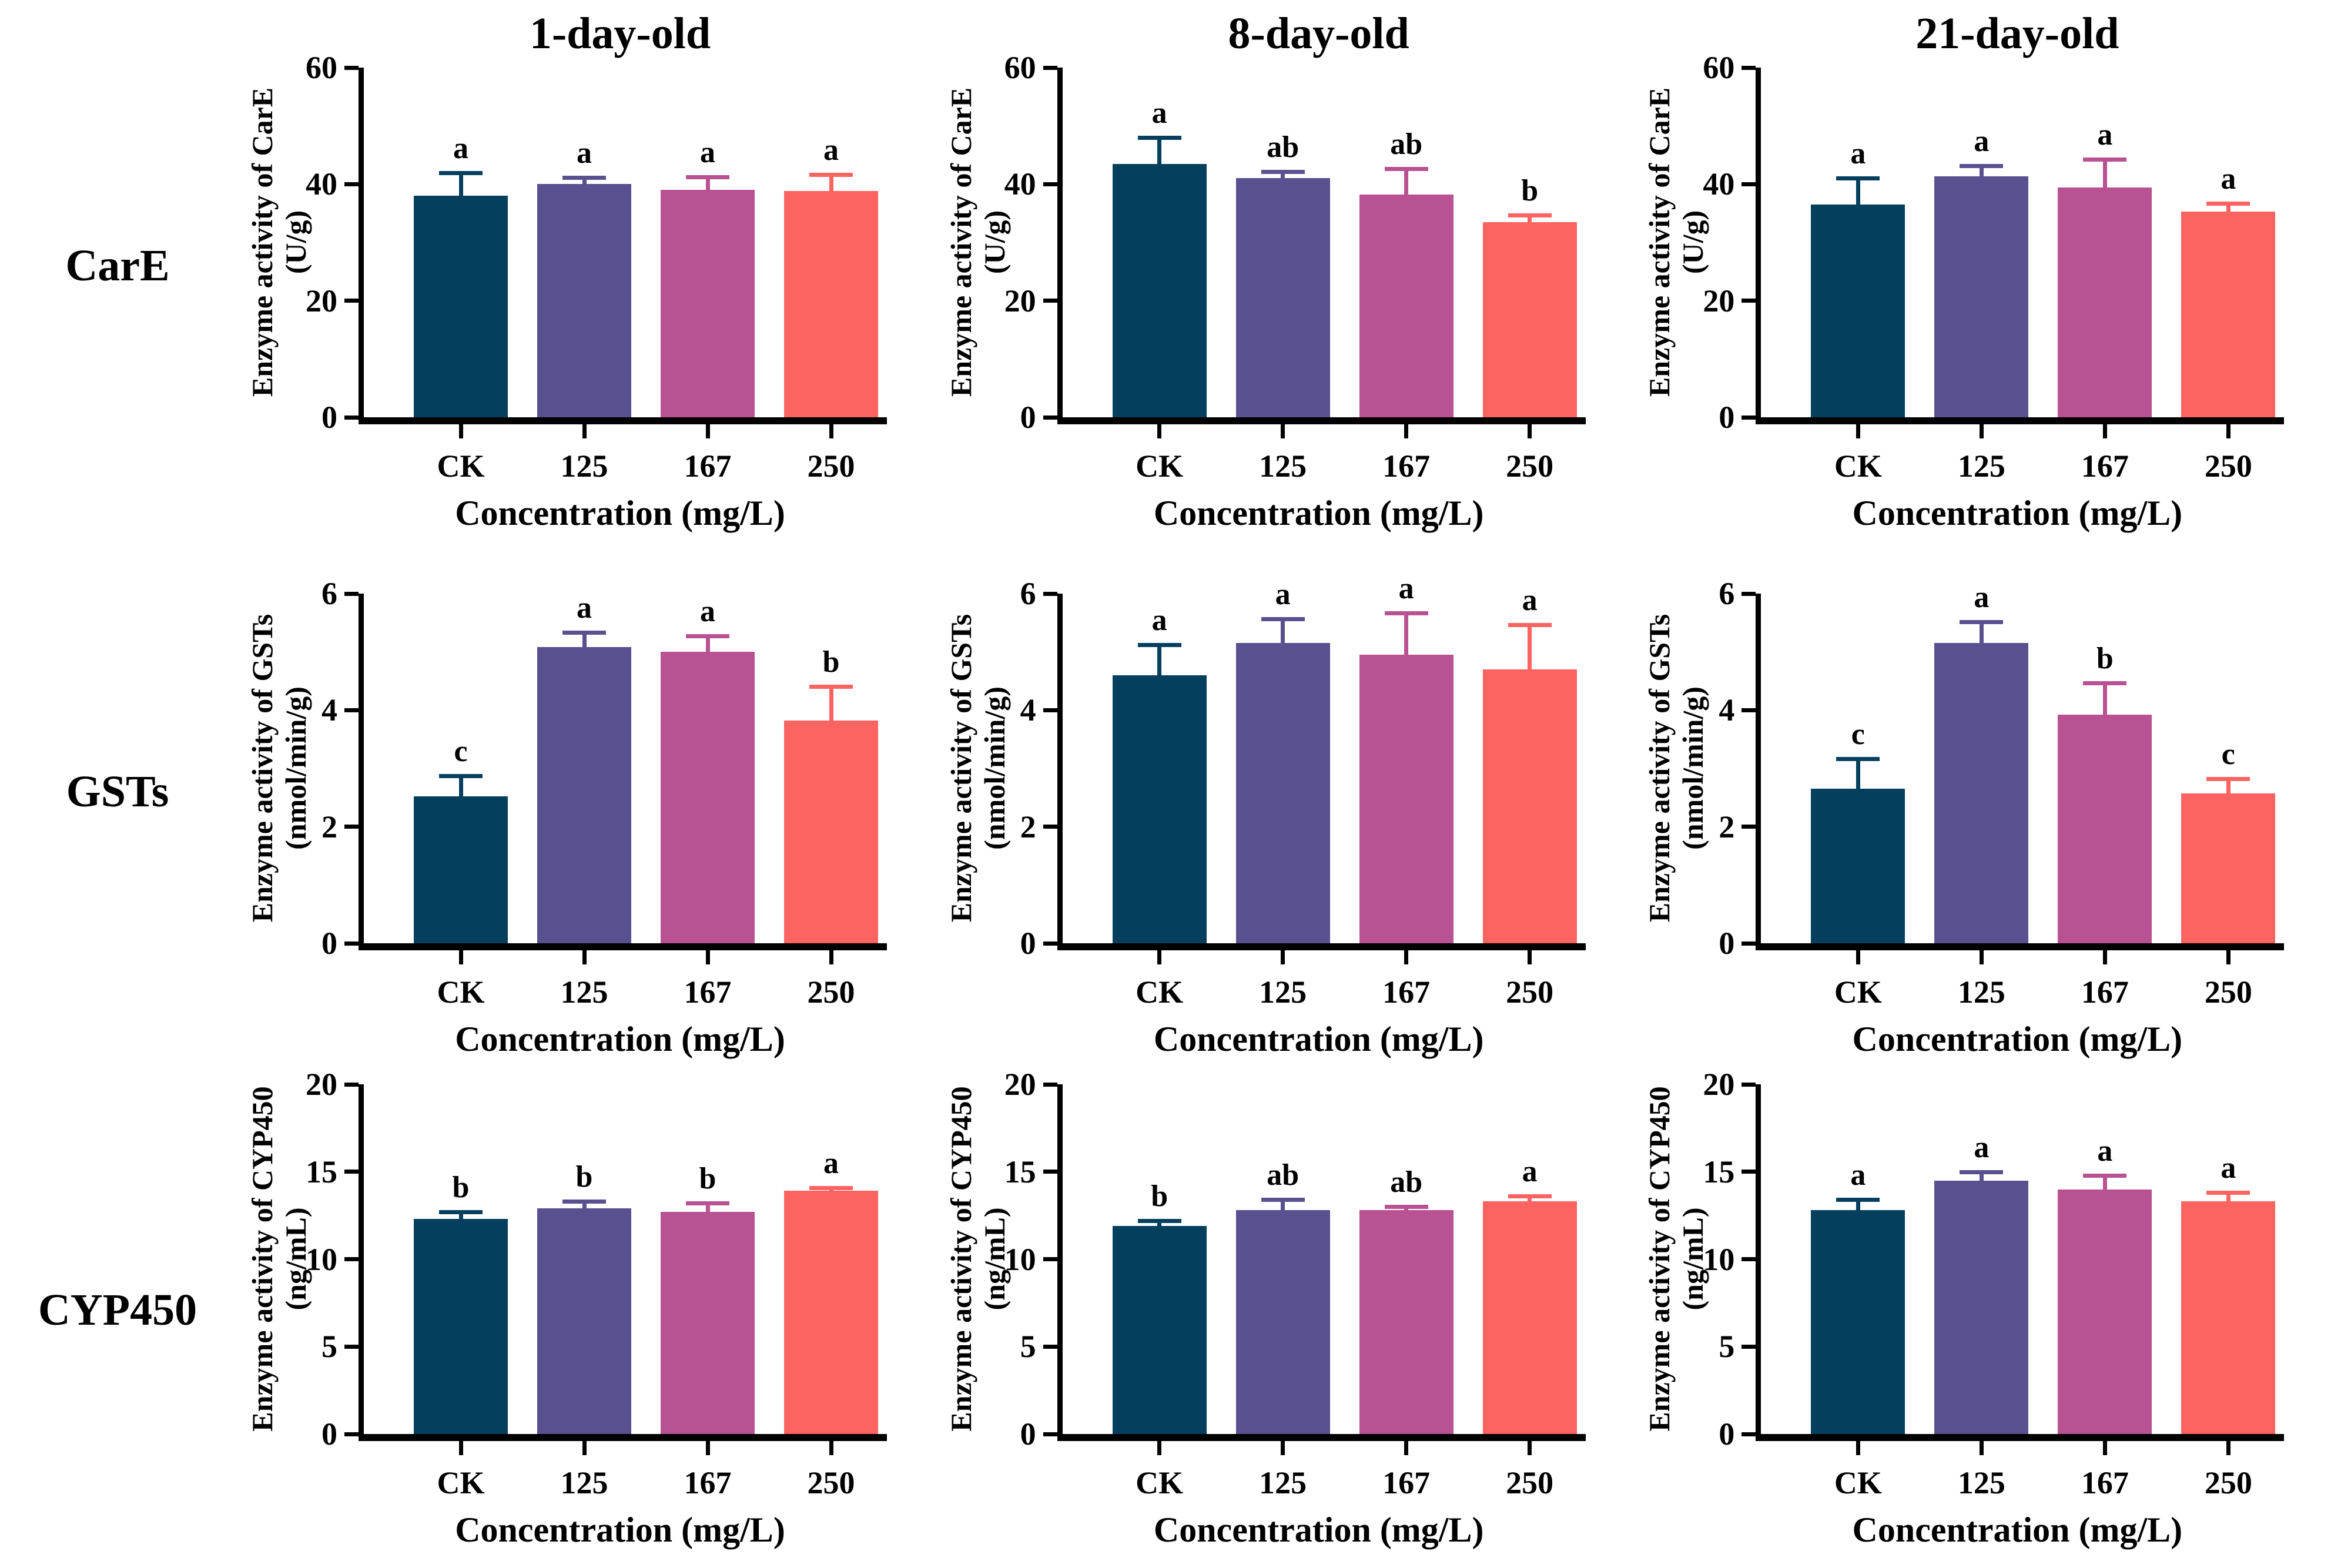 The height and width of the screenshot is (1568, 2331). I want to click on x-category-label: CK, so click(1160, 1482).